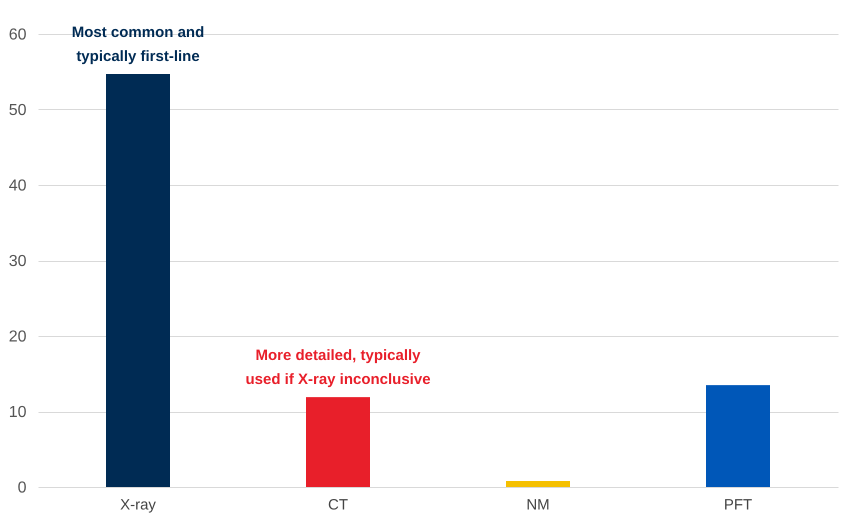  Describe the element at coordinates (538, 505) in the screenshot. I see `x-tick-label: NM` at that location.